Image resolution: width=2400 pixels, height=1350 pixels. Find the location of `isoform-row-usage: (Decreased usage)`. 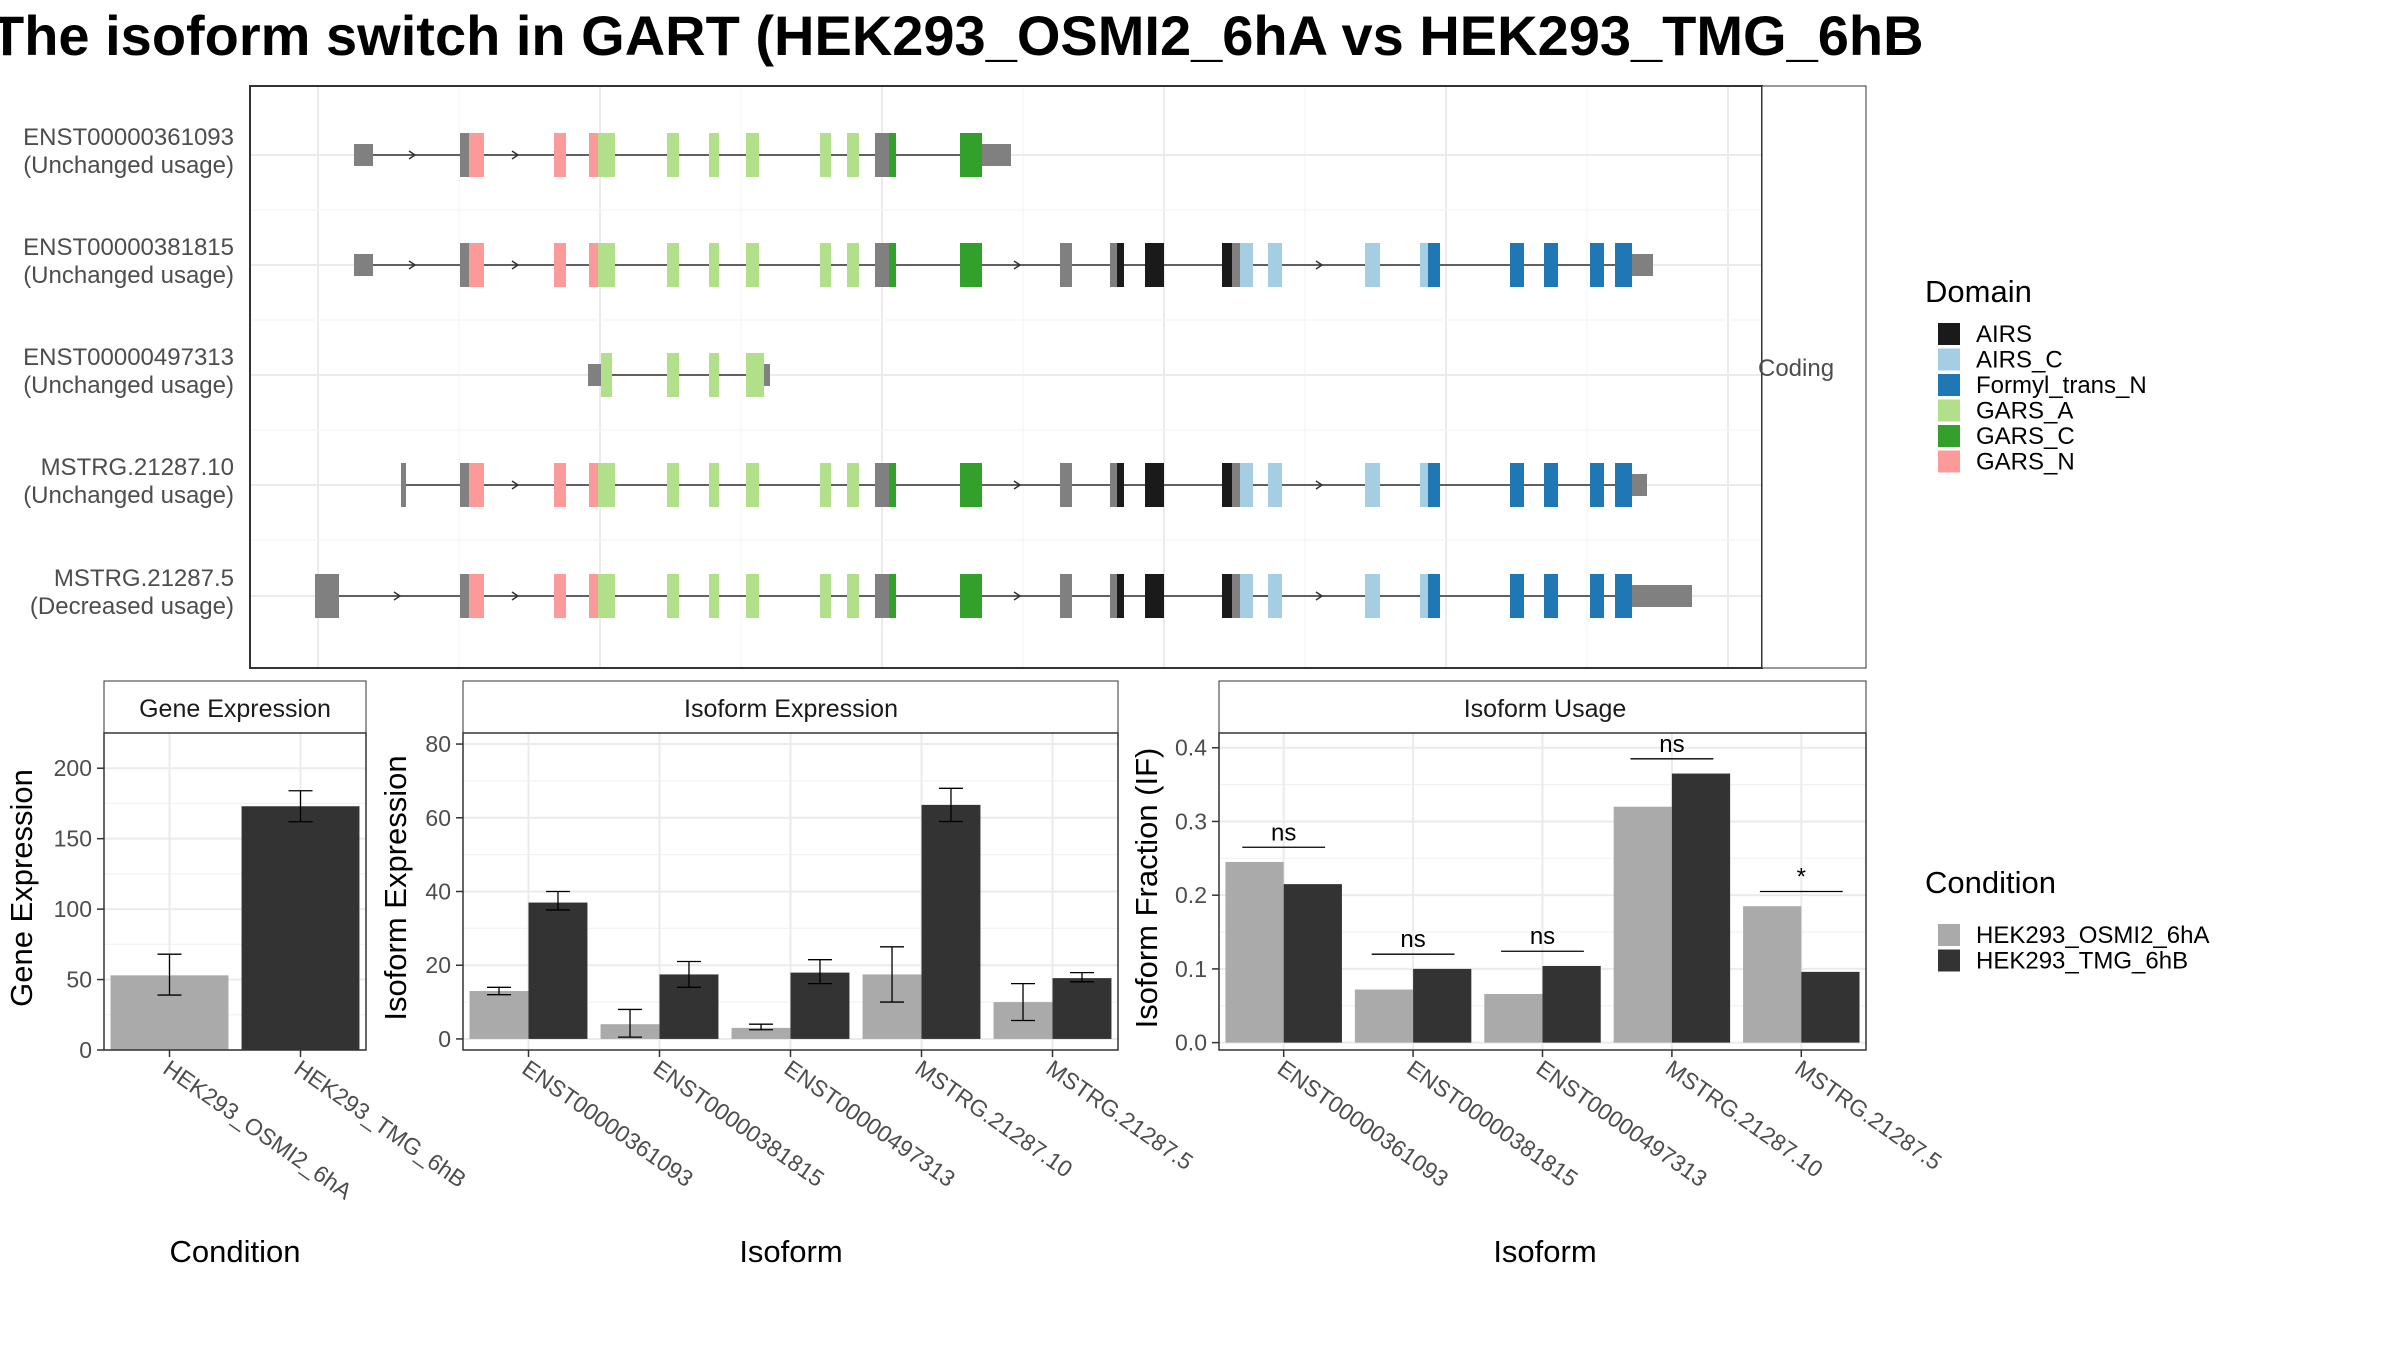

isoform-row-usage: (Decreased usage) is located at coordinates (132, 606).